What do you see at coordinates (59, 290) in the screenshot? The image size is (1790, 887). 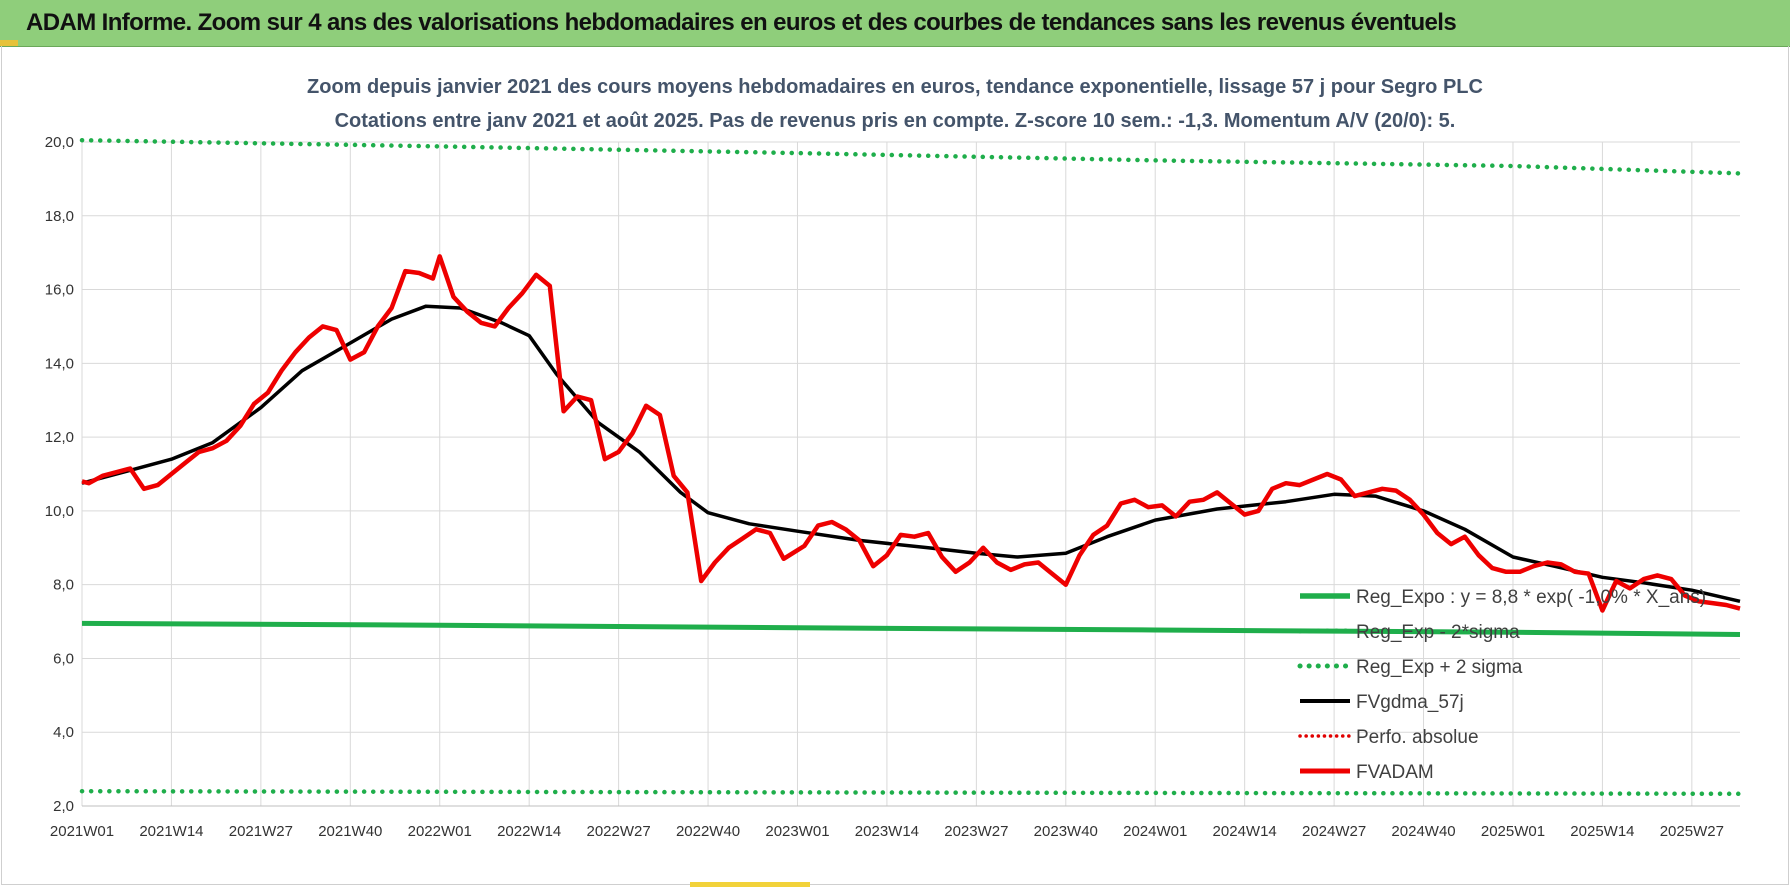 I see `y-tick-label: 16,0` at bounding box center [59, 290].